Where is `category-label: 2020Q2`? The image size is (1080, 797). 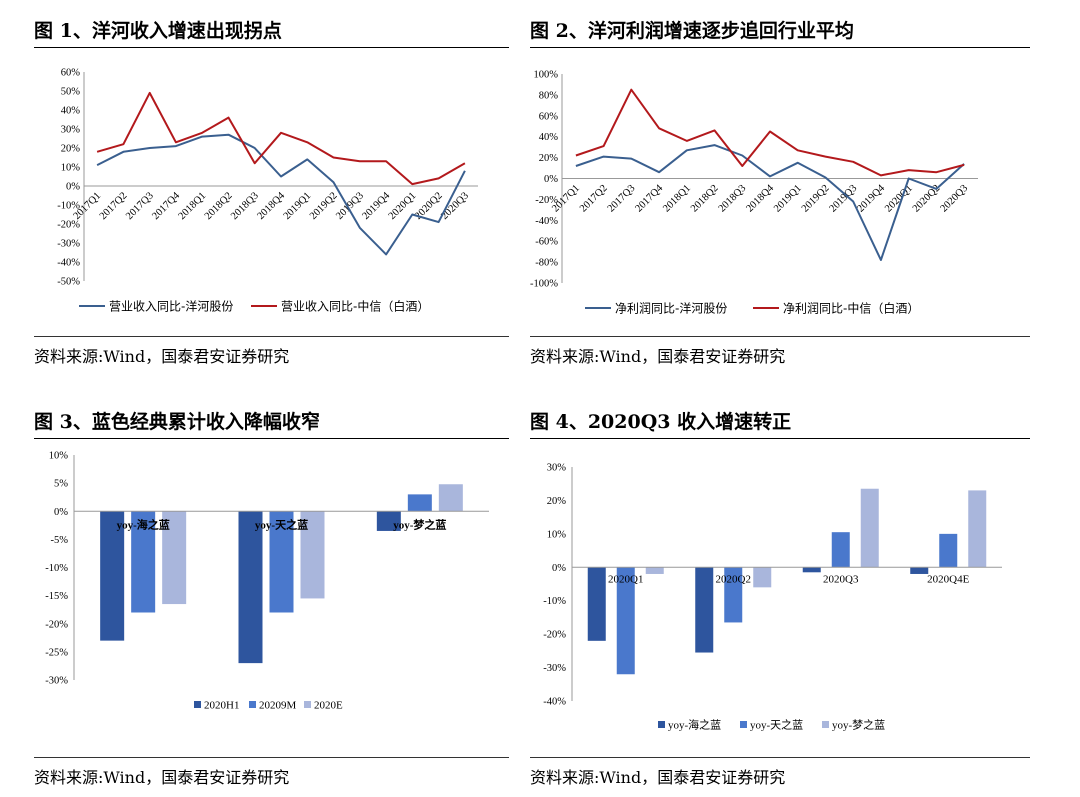
category-label: 2020Q2 is located at coordinates (733, 579).